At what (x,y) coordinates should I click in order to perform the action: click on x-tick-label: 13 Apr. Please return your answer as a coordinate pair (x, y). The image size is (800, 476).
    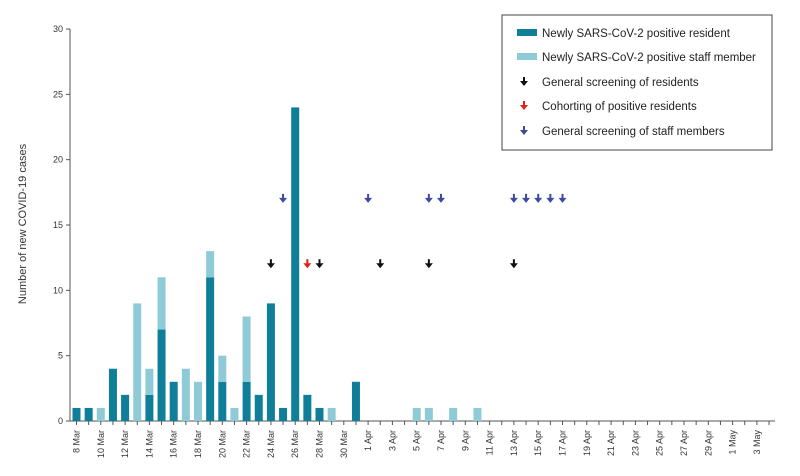
    Looking at the image, I should click on (514, 443).